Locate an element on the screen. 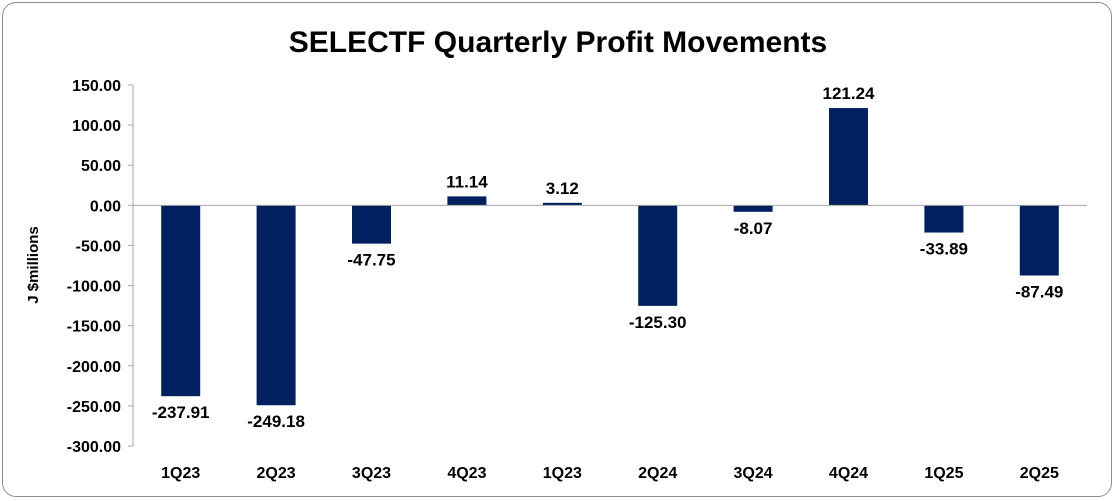  x-tick-label-1: 1Q23 is located at coordinates (180, 473).